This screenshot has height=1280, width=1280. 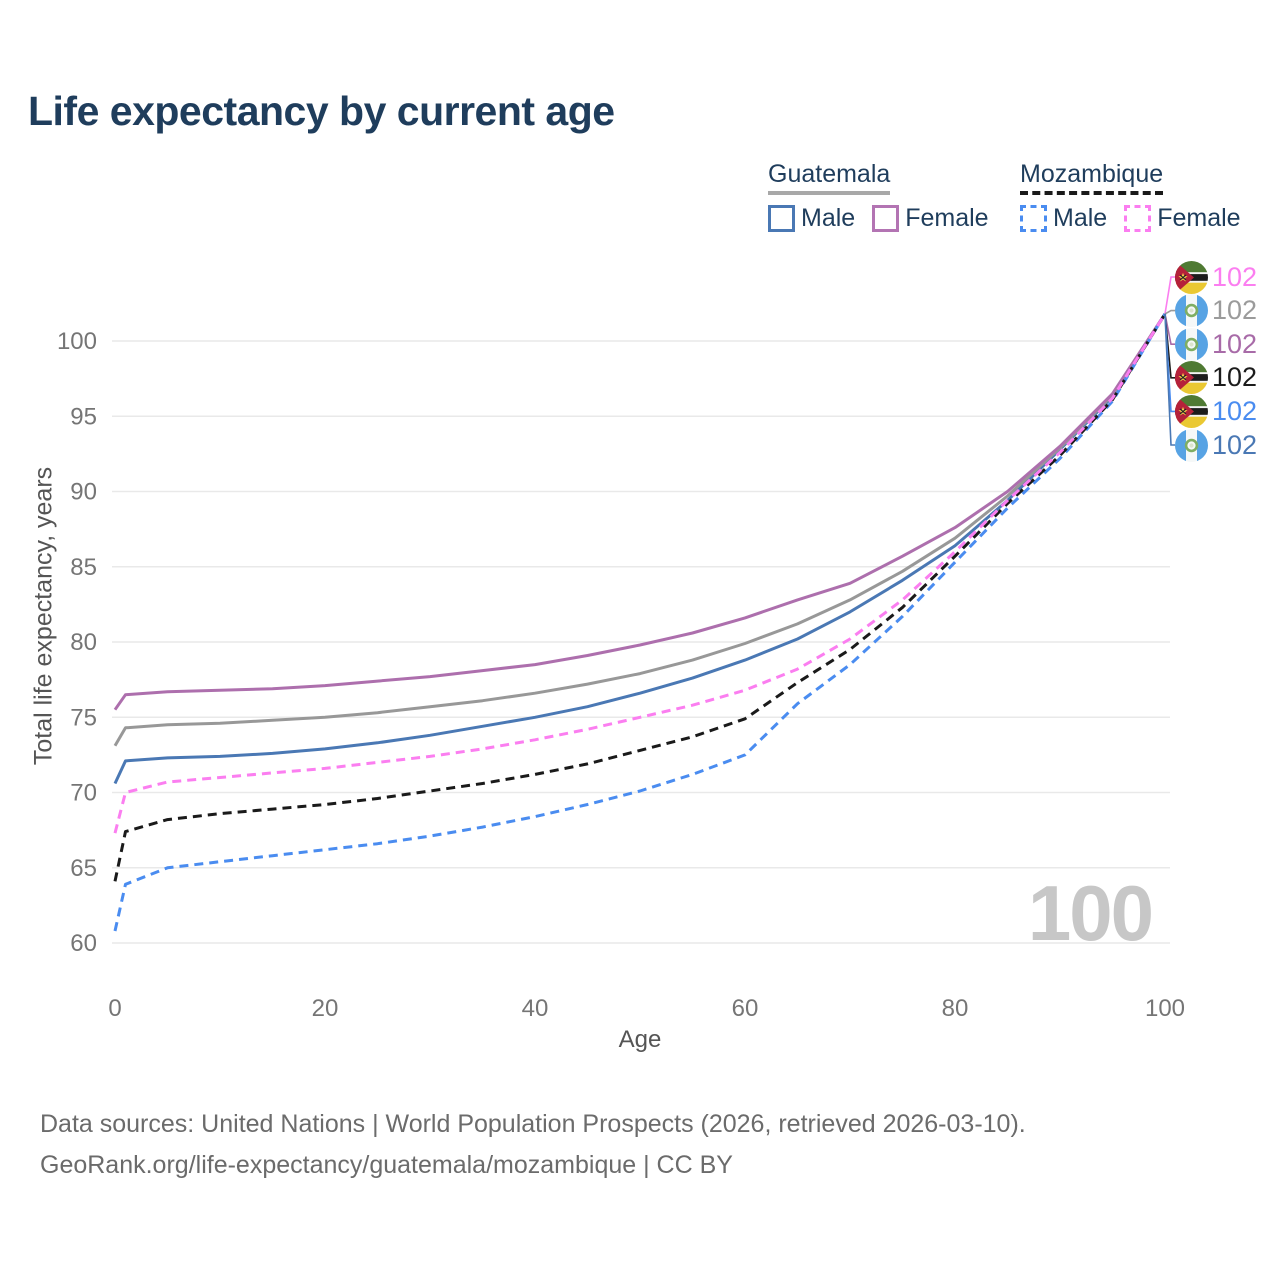 I want to click on x-tick-label-100: 100, so click(x=1165, y=1008).